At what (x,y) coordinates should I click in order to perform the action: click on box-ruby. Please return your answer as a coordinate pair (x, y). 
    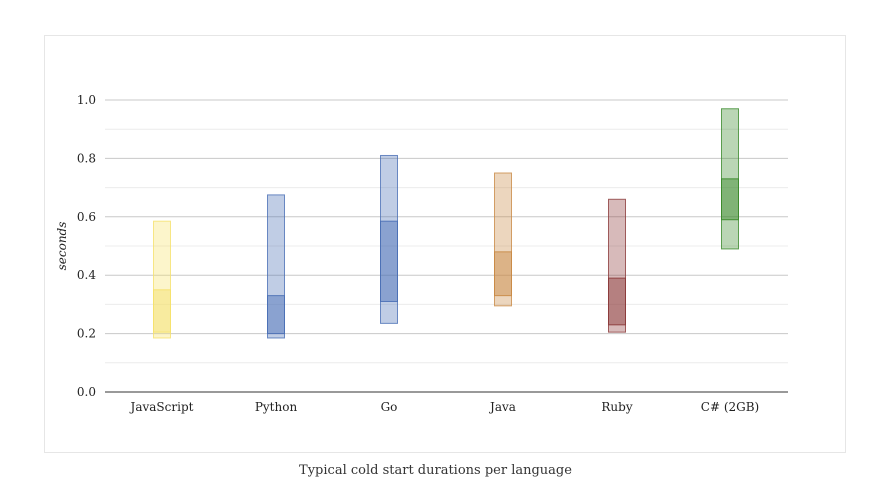
    Looking at the image, I should click on (617, 265).